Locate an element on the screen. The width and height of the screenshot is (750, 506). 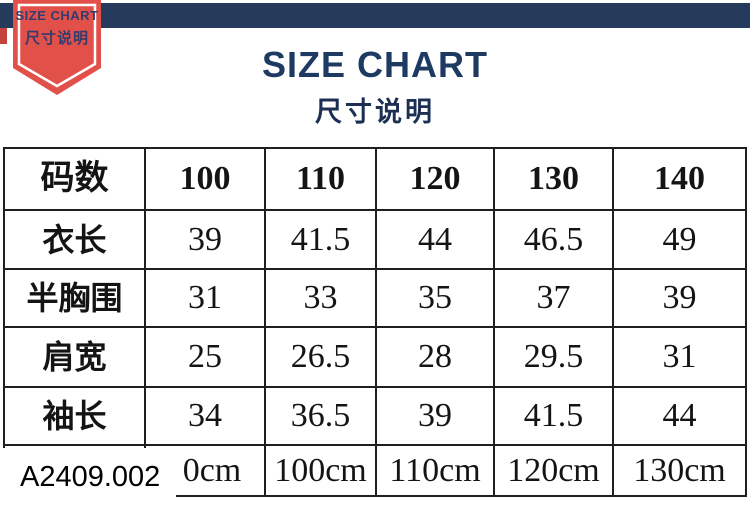
ribbon-banner-icon is located at coordinates (57, 47).